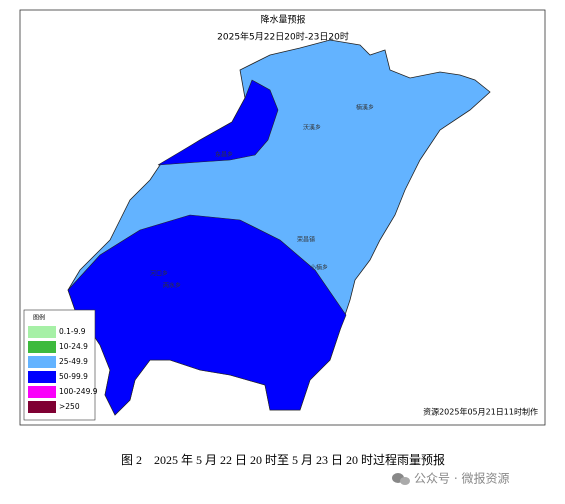 This screenshot has height=504, width=565. I want to click on legend-label: 0.1-9.9, so click(72, 331).